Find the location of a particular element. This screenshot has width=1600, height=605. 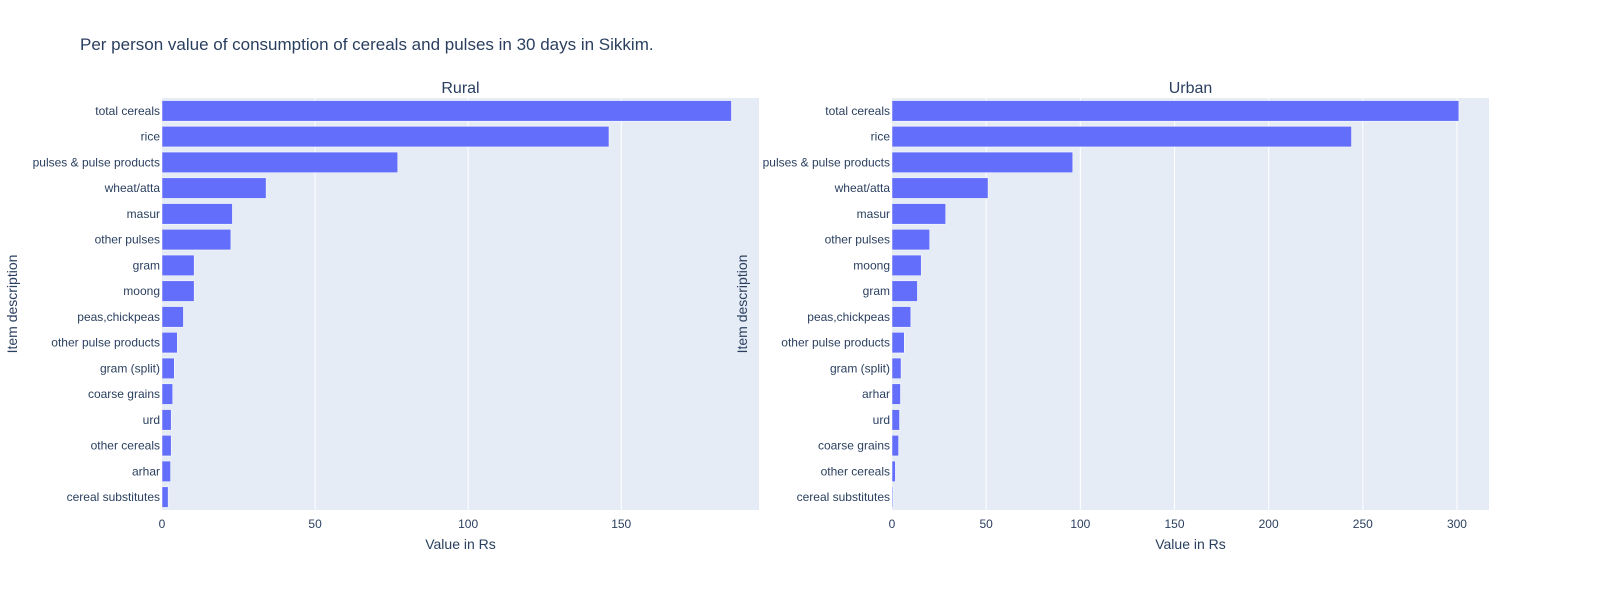

x-tick-label: 250 is located at coordinates (1363, 524).